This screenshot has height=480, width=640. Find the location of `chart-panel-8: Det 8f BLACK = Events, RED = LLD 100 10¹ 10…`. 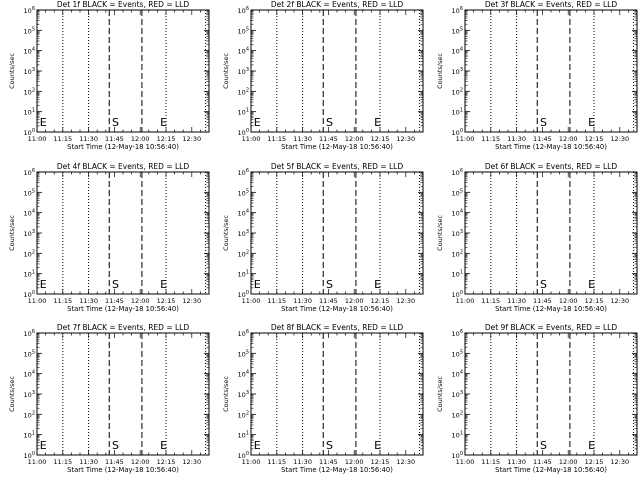

chart-panel-8: Det 8f BLACK = Events, RED = LLD 100 10¹ 10… is located at coordinates (323, 398).